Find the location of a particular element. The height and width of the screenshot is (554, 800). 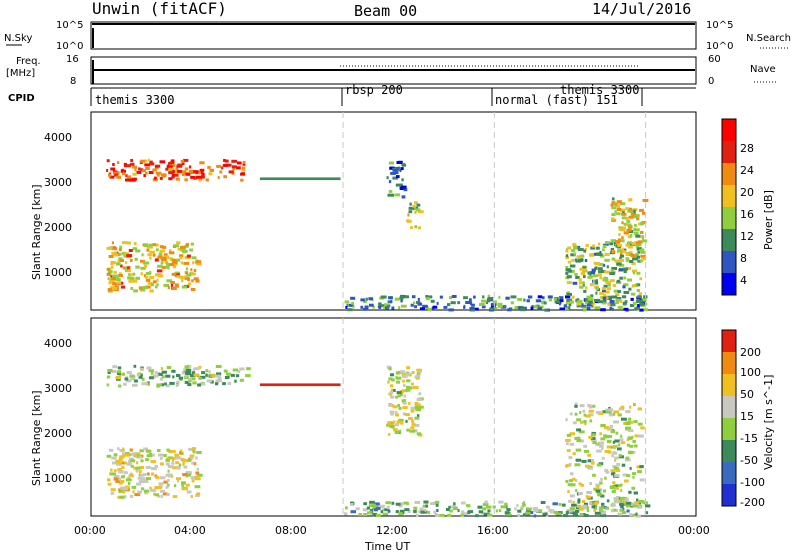

colorbar-swatch is located at coordinates (729, 218).